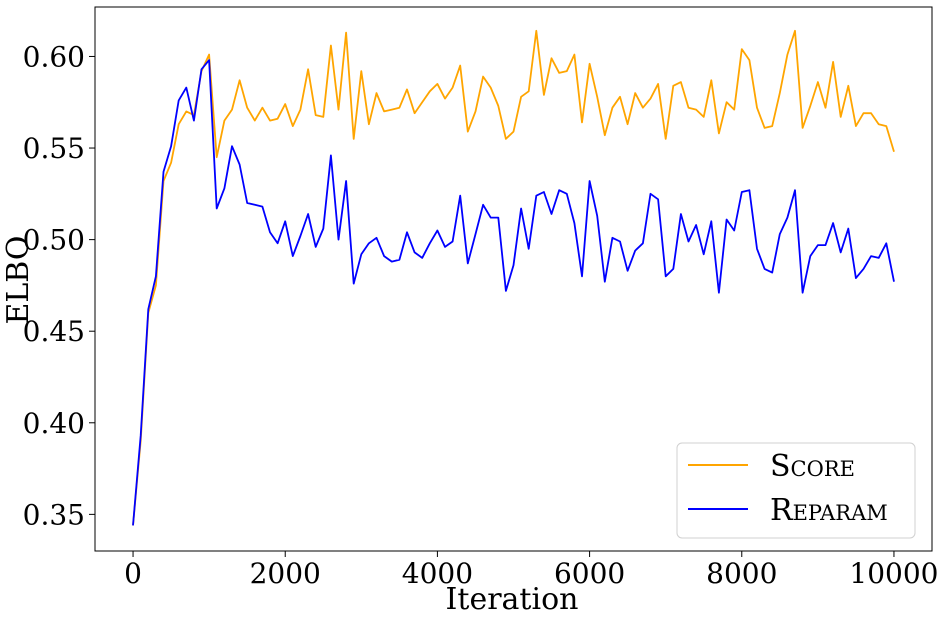  Describe the element at coordinates (59, 285) in the screenshot. I see `y-axis: 0.35 0.40 0.45 0.50 0.55 0.60` at that location.